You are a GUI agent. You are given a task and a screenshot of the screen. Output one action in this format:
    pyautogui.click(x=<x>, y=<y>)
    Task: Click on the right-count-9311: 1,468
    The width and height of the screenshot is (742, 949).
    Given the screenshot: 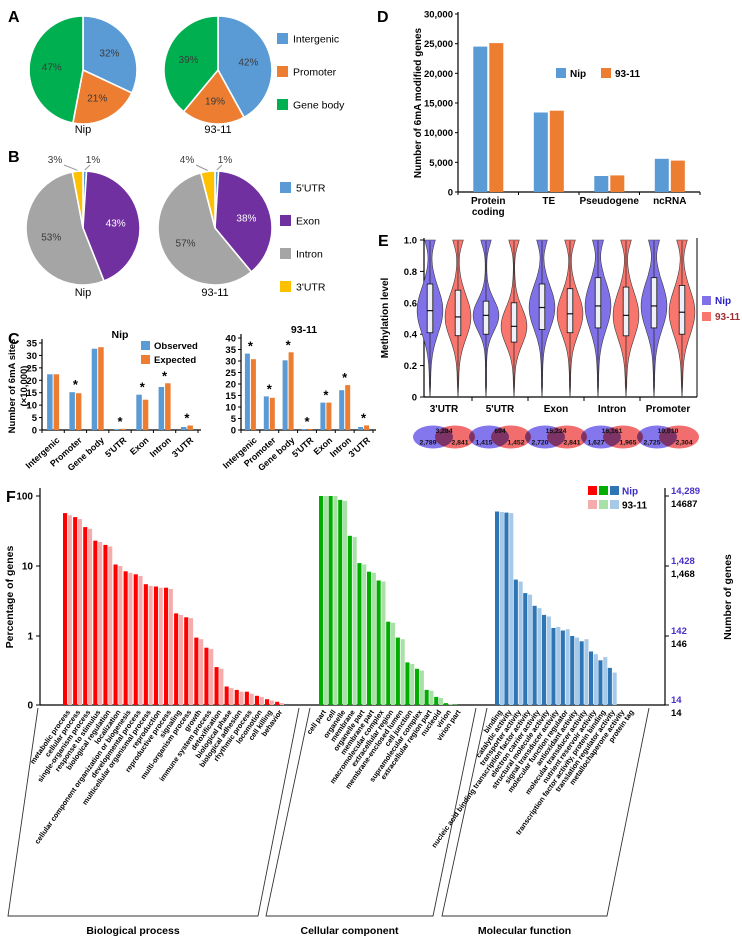 What is the action you would take?
    pyautogui.click(x=683, y=574)
    